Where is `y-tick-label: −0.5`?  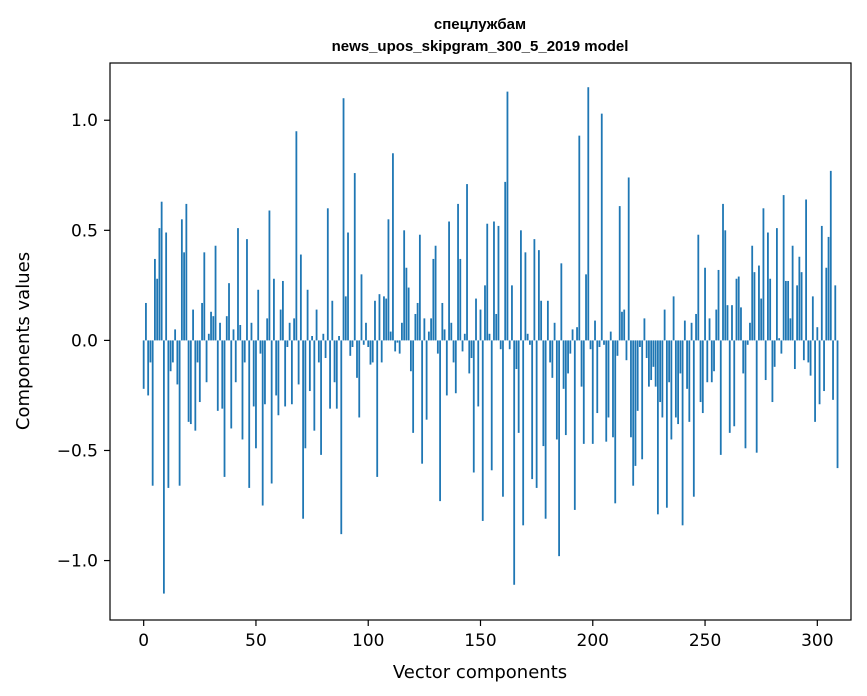
y-tick-label: −0.5 is located at coordinates (77, 451).